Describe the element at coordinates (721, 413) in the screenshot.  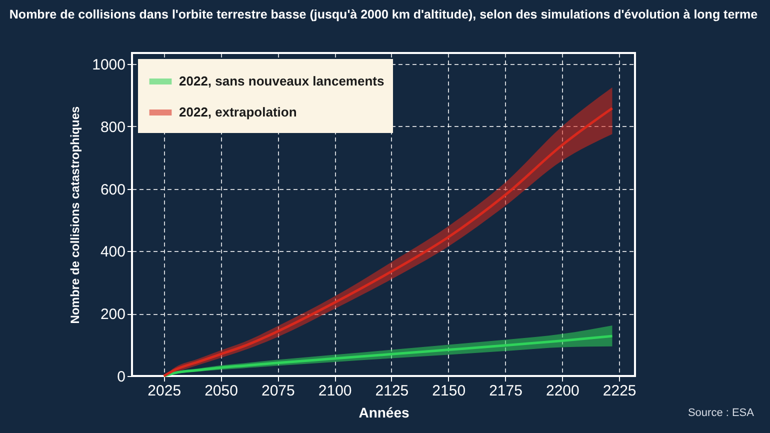
I see `source-note: Source : ESA` at that location.